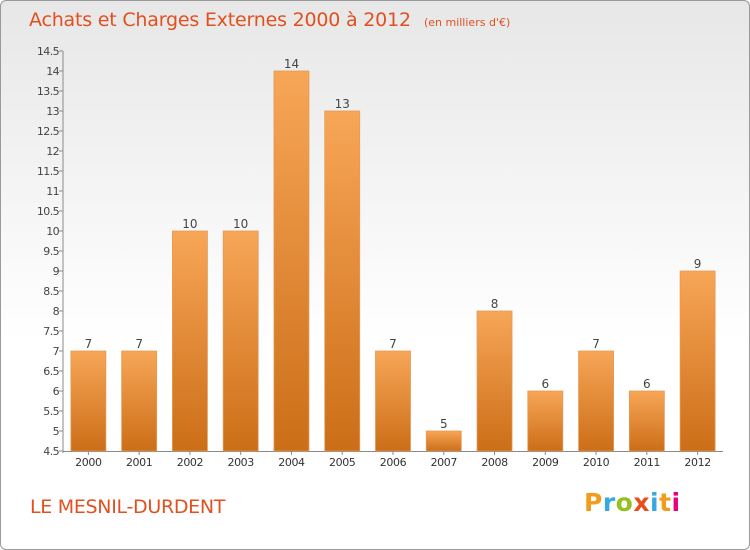 The image size is (750, 550). I want to click on location-label: LE MESNIL-DURDENT, so click(128, 507).